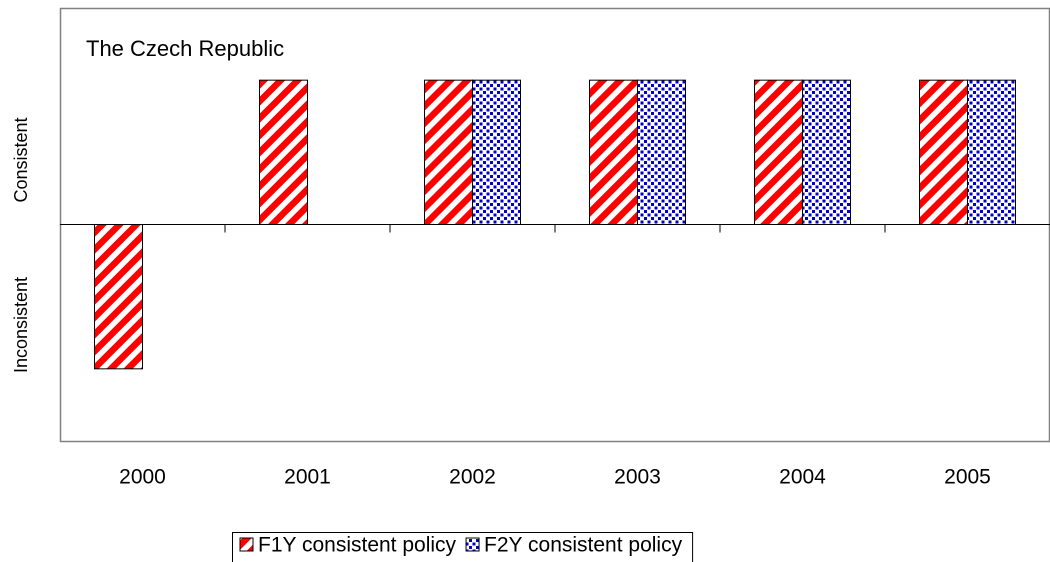  I want to click on x-tick-label: 2000, so click(142, 477).